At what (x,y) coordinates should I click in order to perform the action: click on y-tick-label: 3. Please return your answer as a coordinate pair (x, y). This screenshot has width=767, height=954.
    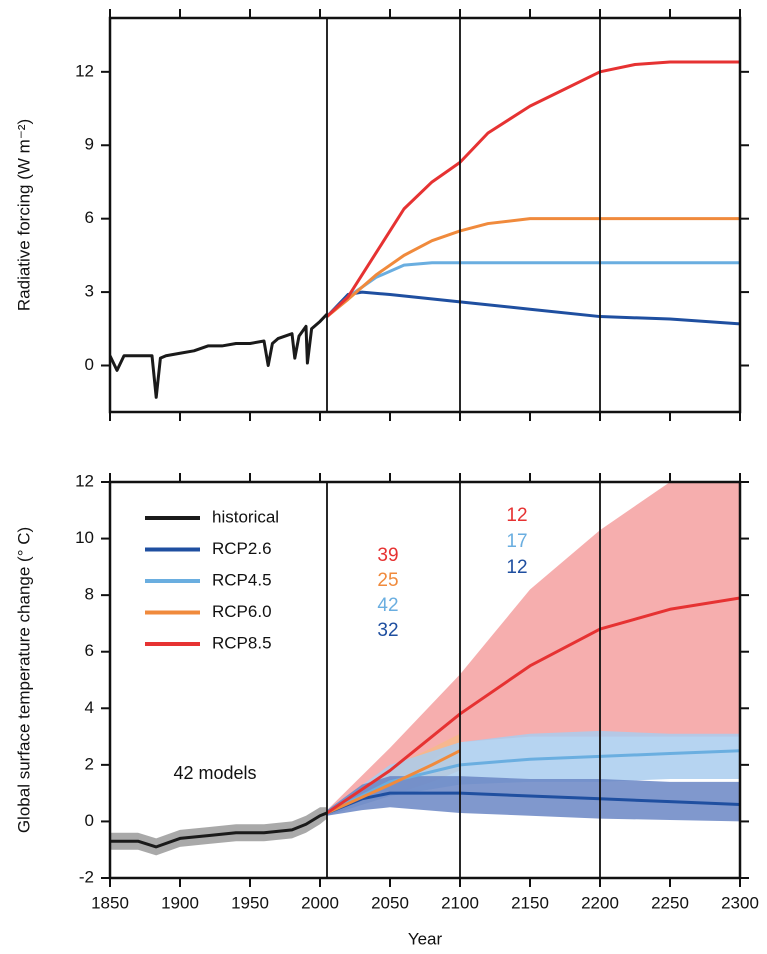
    Looking at the image, I should click on (89, 291).